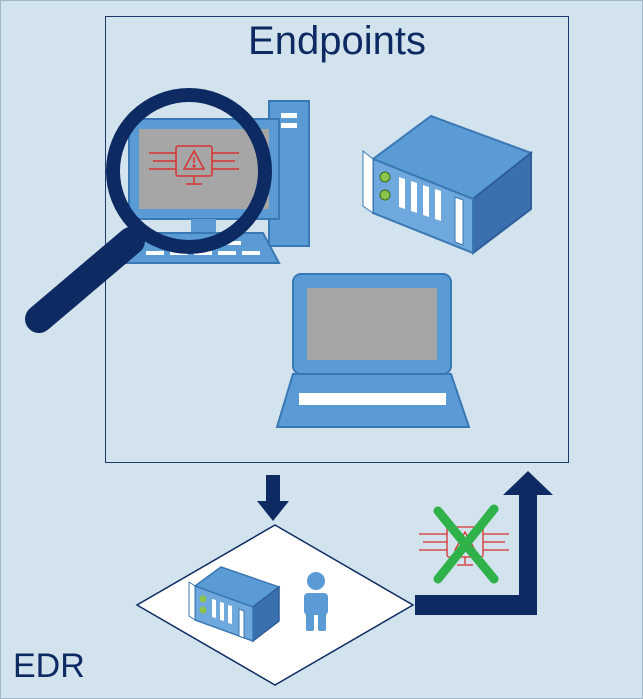  What do you see at coordinates (466, 544) in the screenshot?
I see `green-x-icon` at bounding box center [466, 544].